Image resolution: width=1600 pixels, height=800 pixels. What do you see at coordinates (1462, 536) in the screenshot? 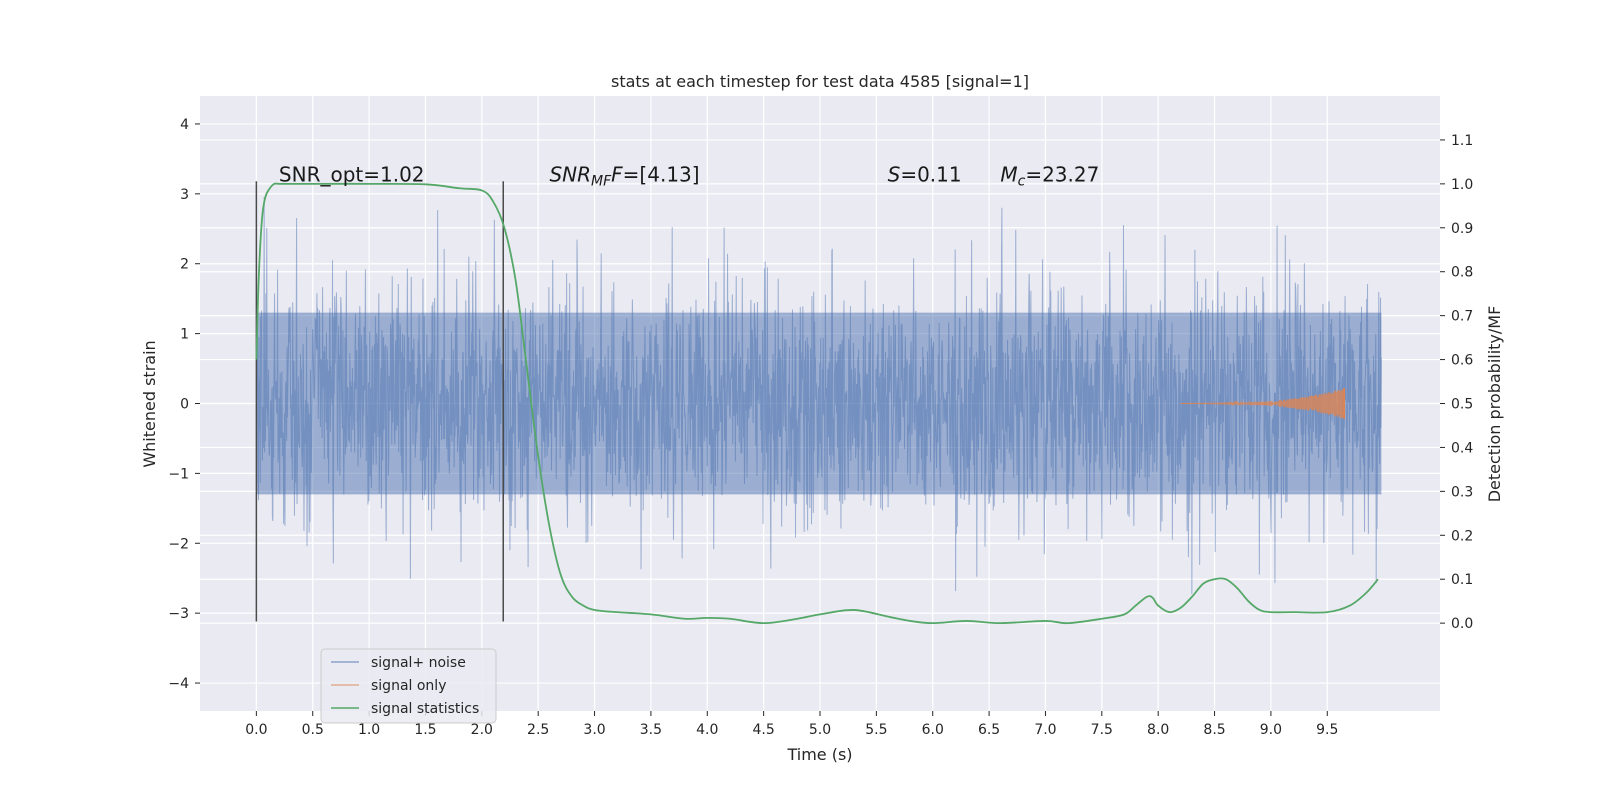
I see `y2-tick-label: 0.2` at bounding box center [1462, 536].